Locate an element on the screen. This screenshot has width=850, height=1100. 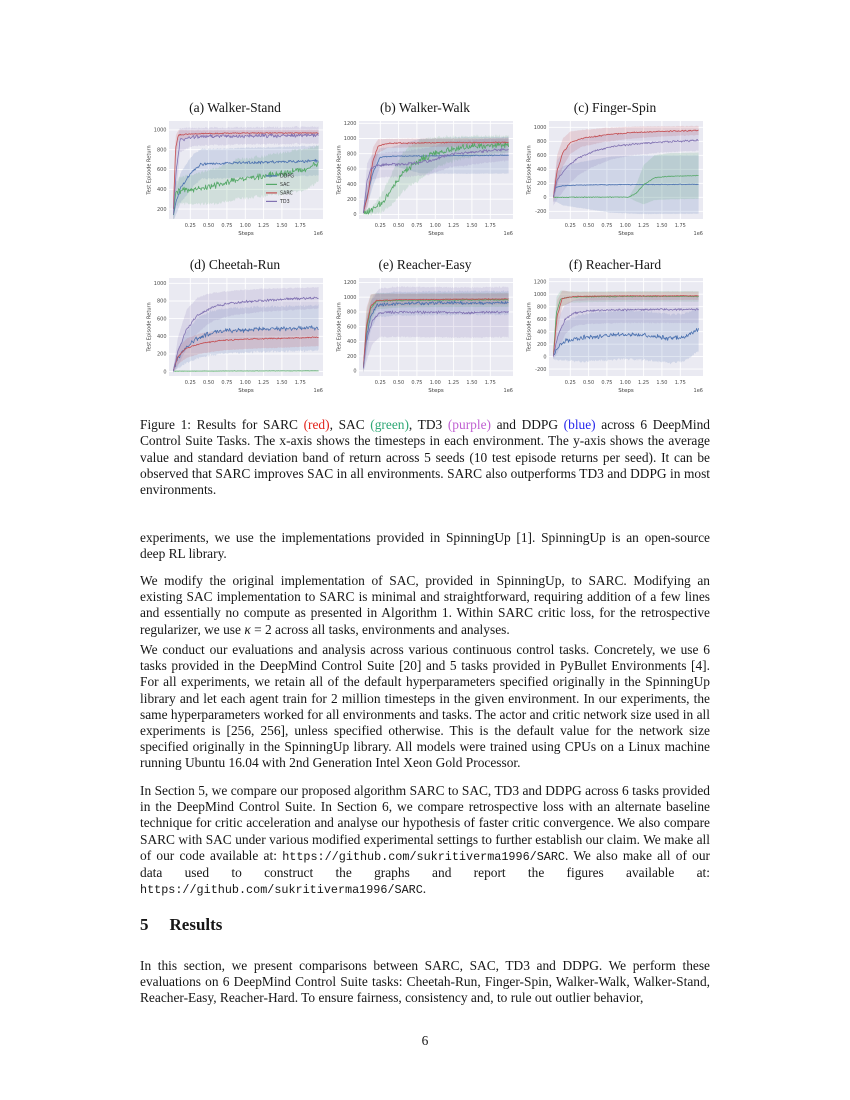
svg-text: -200 is located at coordinates (540, 370).